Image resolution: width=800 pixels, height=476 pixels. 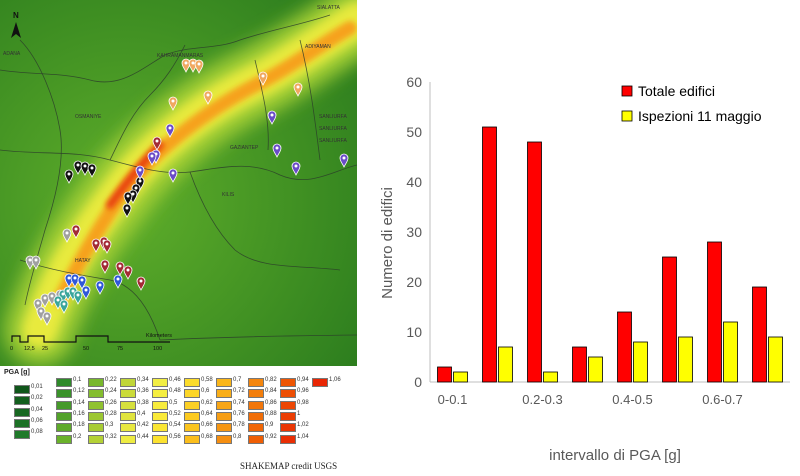 I want to click on legend-label: 0,84, so click(x=271, y=391).